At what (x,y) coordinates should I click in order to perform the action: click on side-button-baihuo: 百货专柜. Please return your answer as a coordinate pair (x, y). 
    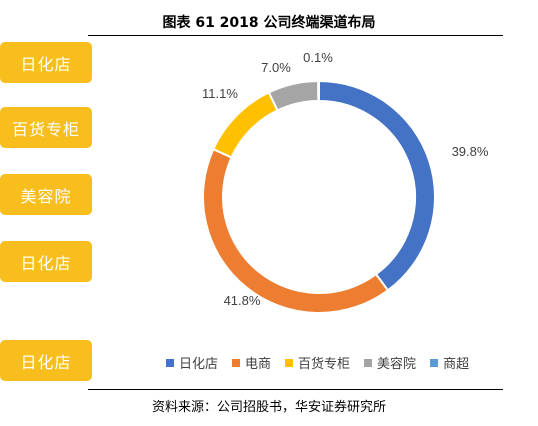
    Looking at the image, I should click on (46, 127).